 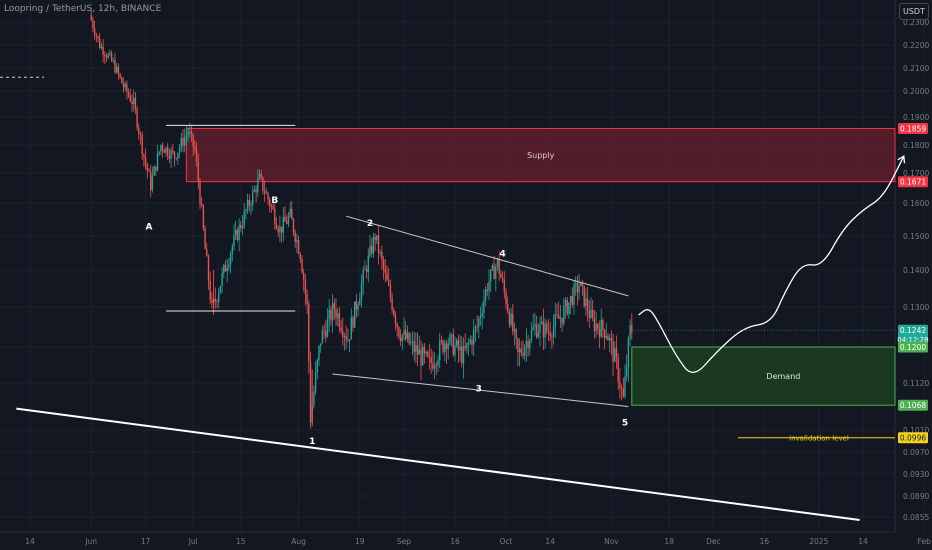 I want to click on price-tick-label: 0.2300, so click(x=916, y=22).